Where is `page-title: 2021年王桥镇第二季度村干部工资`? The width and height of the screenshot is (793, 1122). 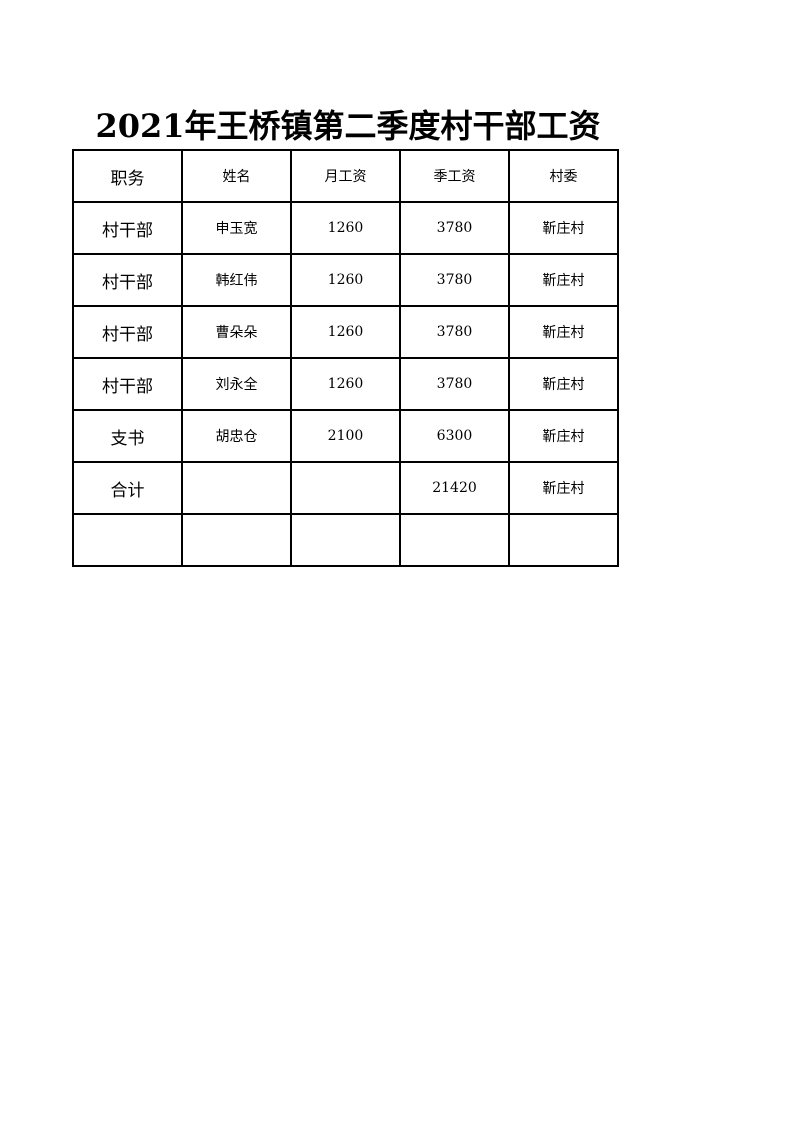 page-title: 2021年王桥镇第二季度村干部工资 is located at coordinates (348, 126).